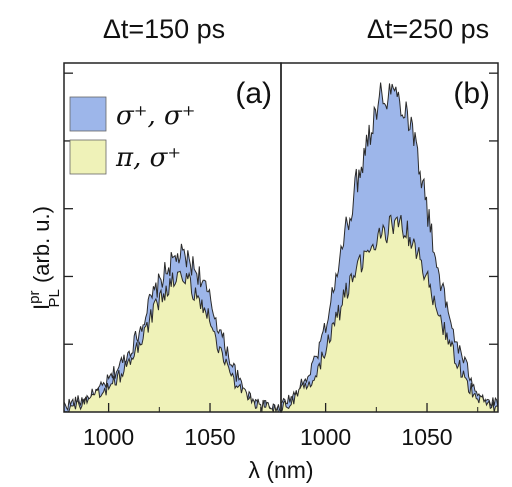  What do you see at coordinates (428, 29) in the screenshot?
I see `panel-title-b: Δt=250 ps` at bounding box center [428, 29].